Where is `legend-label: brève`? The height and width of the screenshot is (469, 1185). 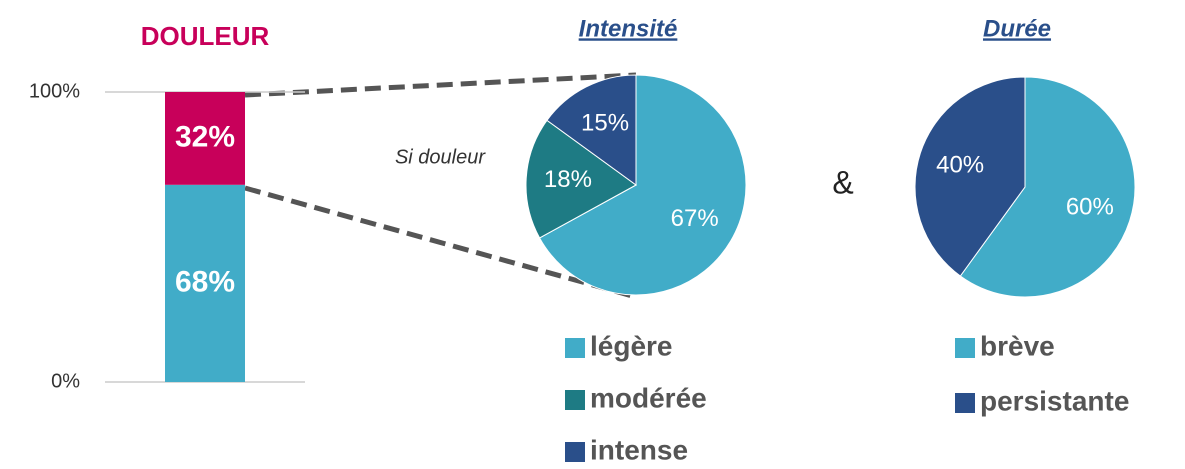
legend-label: brève is located at coordinates (1017, 345).